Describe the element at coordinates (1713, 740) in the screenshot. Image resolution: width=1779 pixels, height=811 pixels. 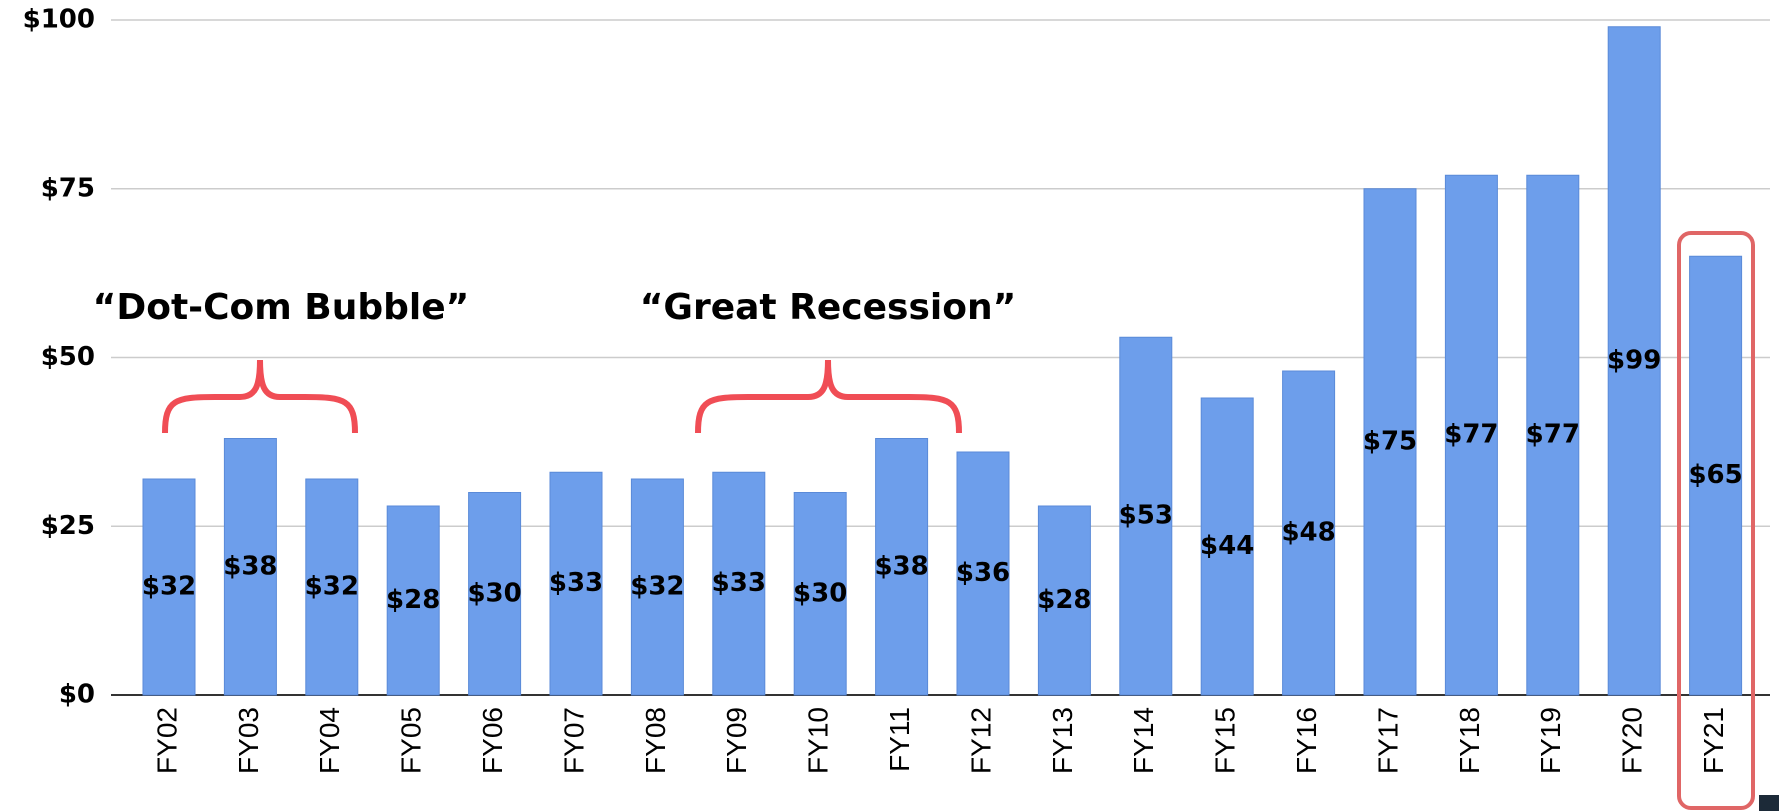
I see `x-tick-label: FY21` at that location.